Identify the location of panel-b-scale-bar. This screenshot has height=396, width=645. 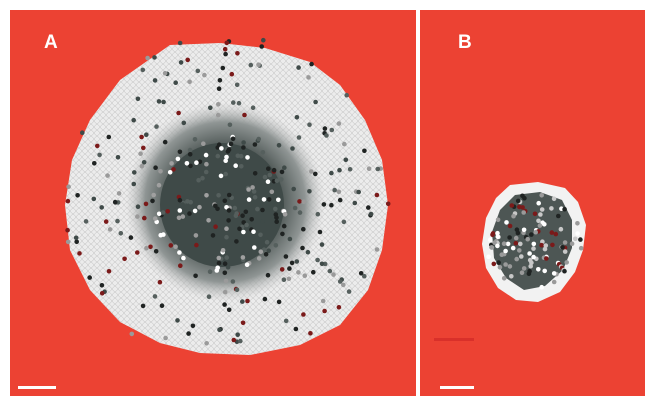
(457, 387).